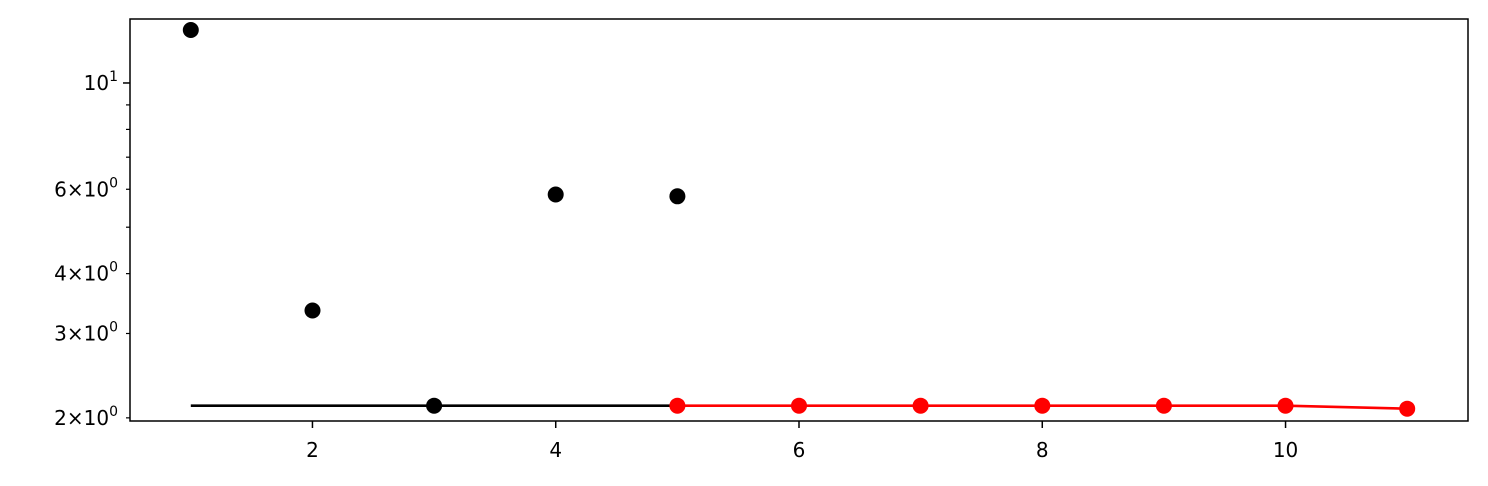 This screenshot has height=486, width=1488. Describe the element at coordinates (92, 249) in the screenshot. I see `y-axis: 101 2×100 3×100 4×100 6×100` at that location.